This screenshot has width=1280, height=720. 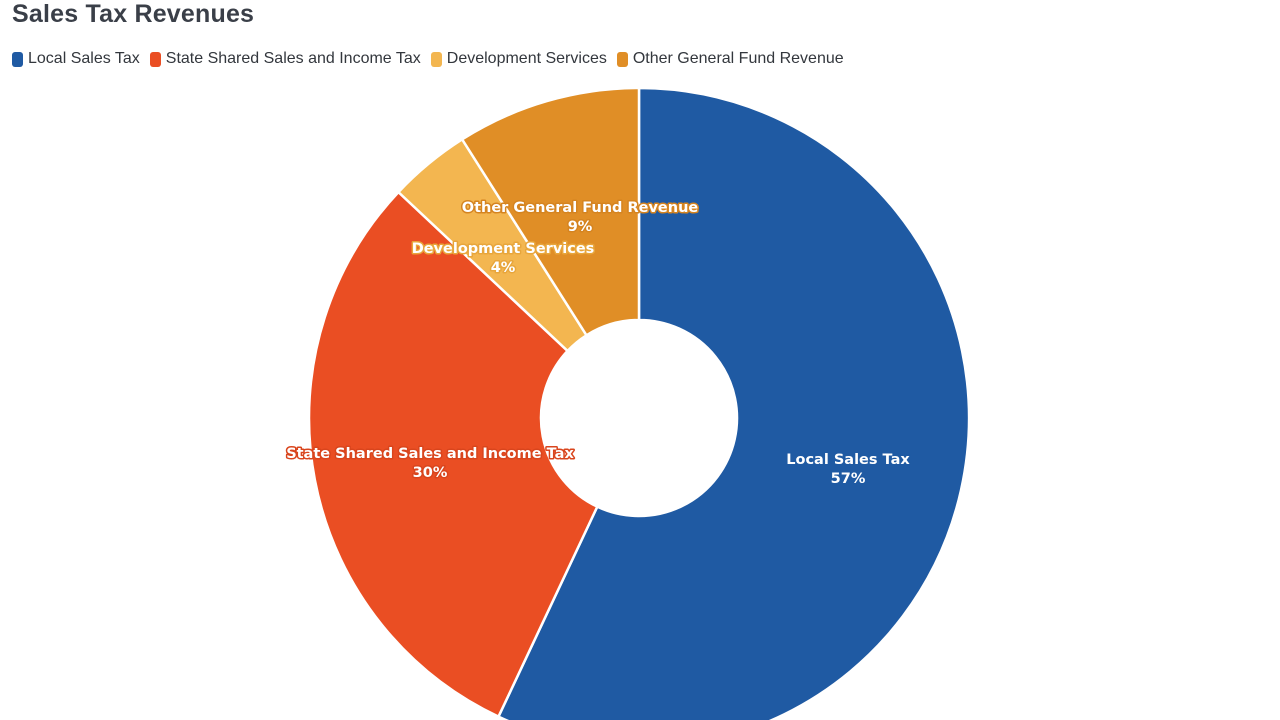 I want to click on legend-label-local-sales-tax: Local Sales Tax, so click(x=84, y=58).